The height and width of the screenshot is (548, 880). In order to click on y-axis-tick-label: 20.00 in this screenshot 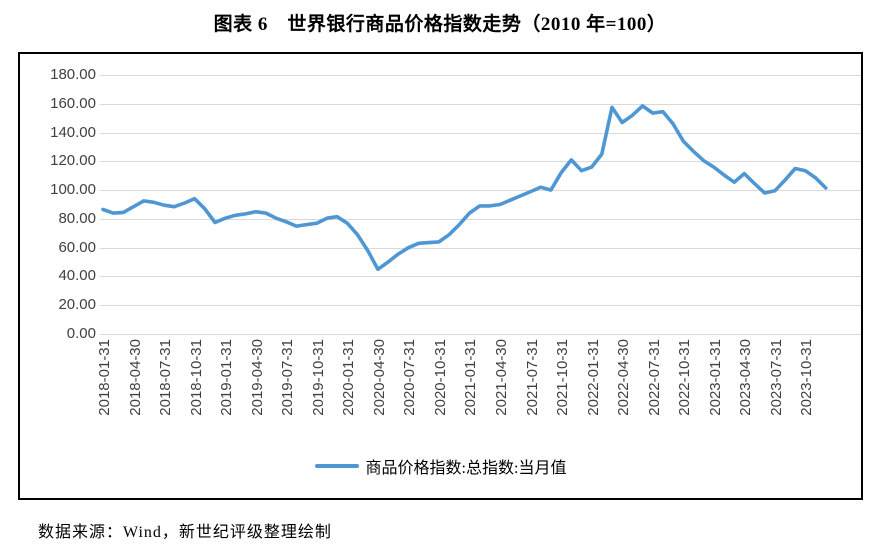, I will do `click(77, 305)`.